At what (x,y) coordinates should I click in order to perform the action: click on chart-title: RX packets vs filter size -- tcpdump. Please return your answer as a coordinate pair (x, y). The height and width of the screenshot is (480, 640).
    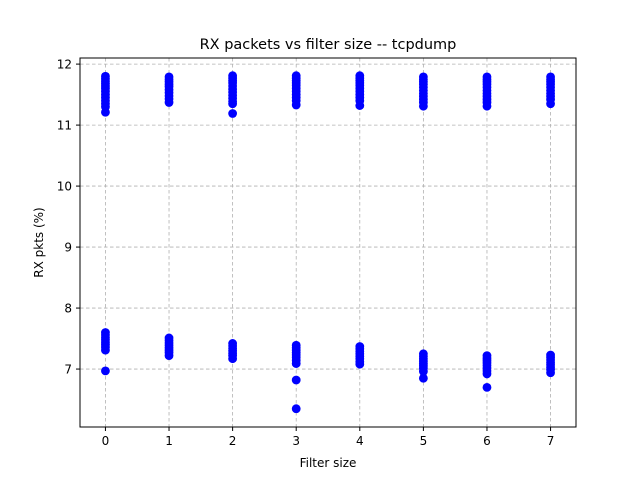
    Looking at the image, I should click on (328, 45).